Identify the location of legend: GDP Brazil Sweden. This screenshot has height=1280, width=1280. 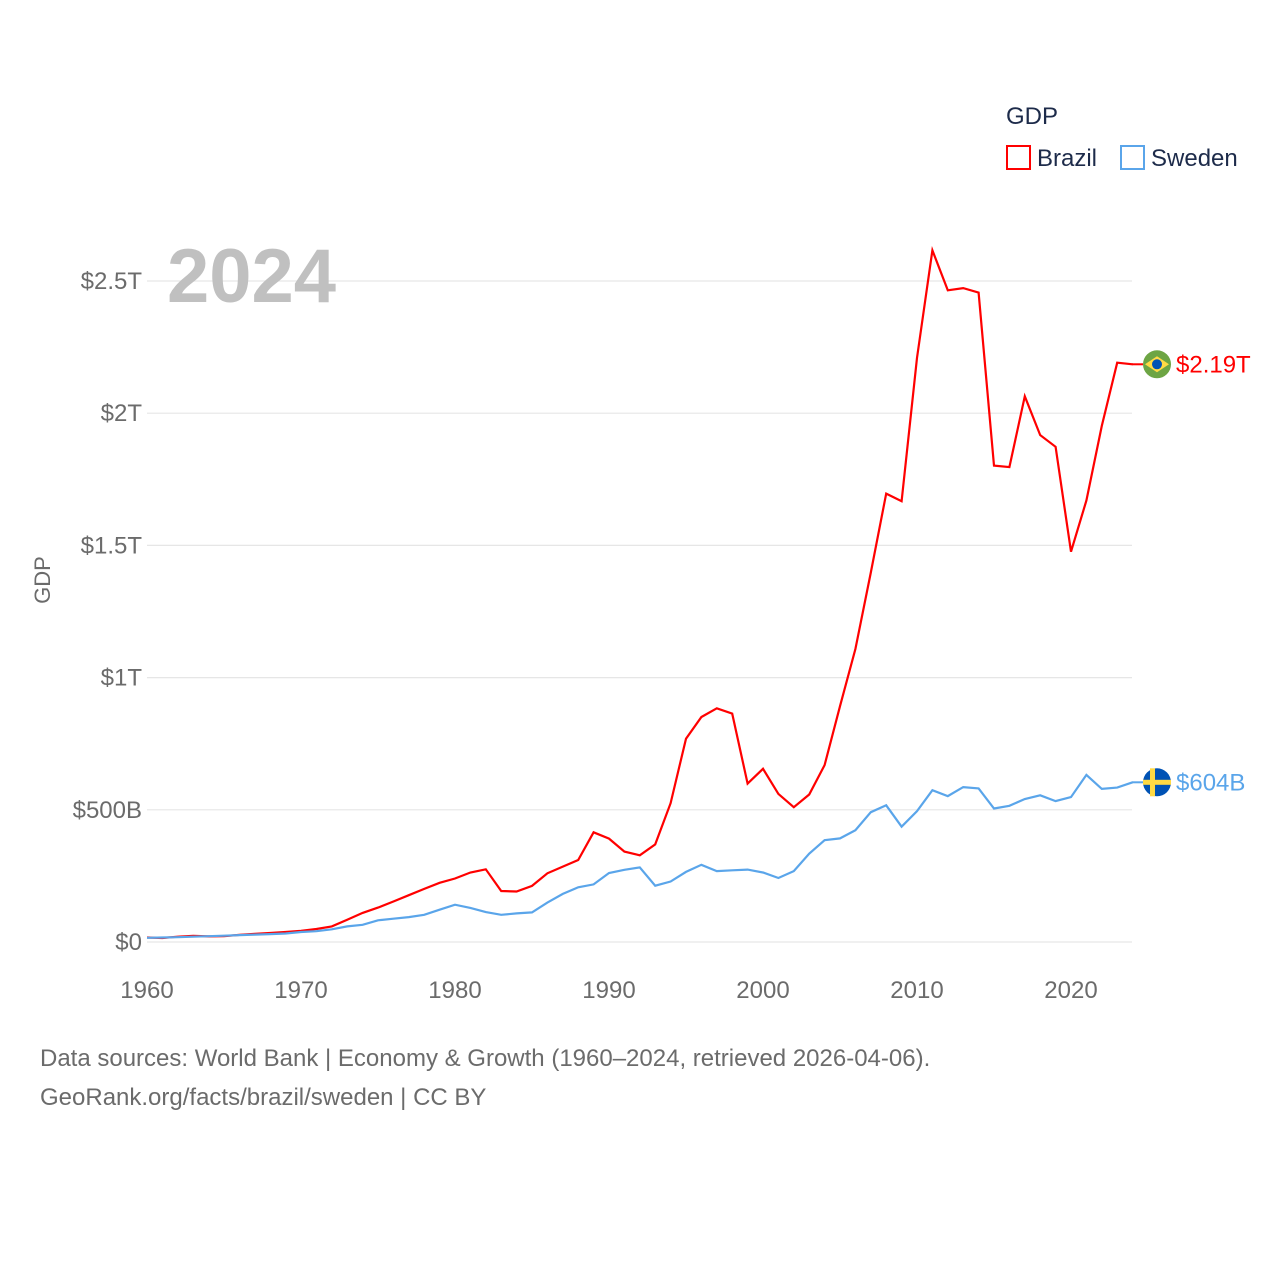
(1122, 137).